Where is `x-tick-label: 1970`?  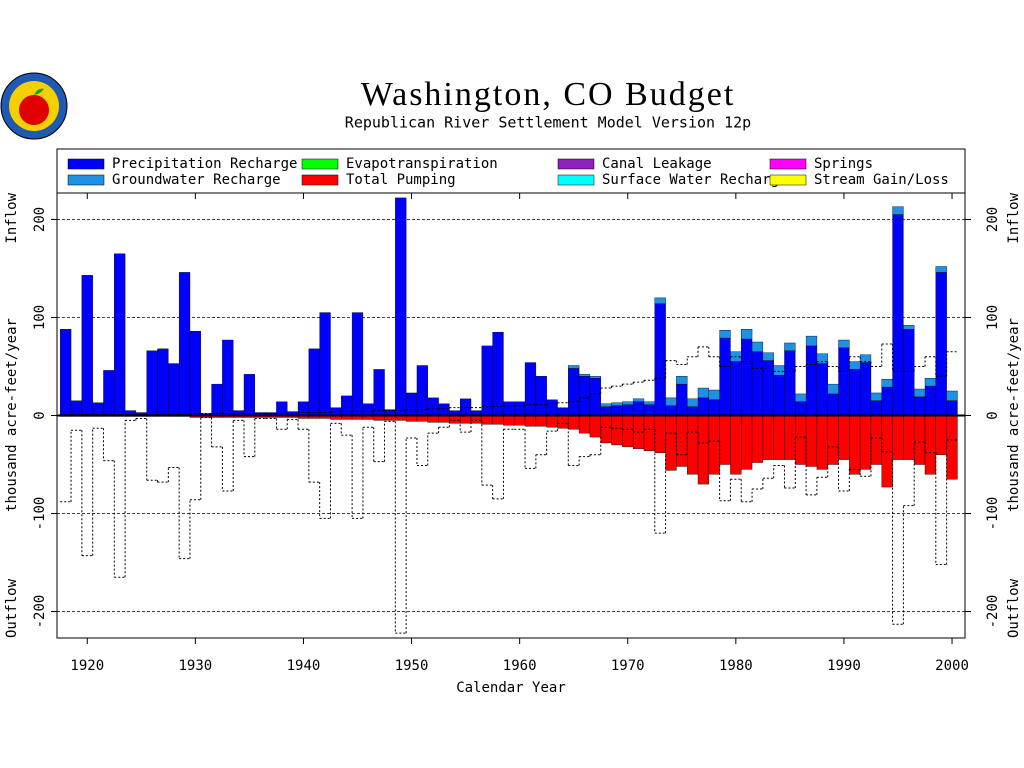
x-tick-label: 1970 is located at coordinates (628, 666).